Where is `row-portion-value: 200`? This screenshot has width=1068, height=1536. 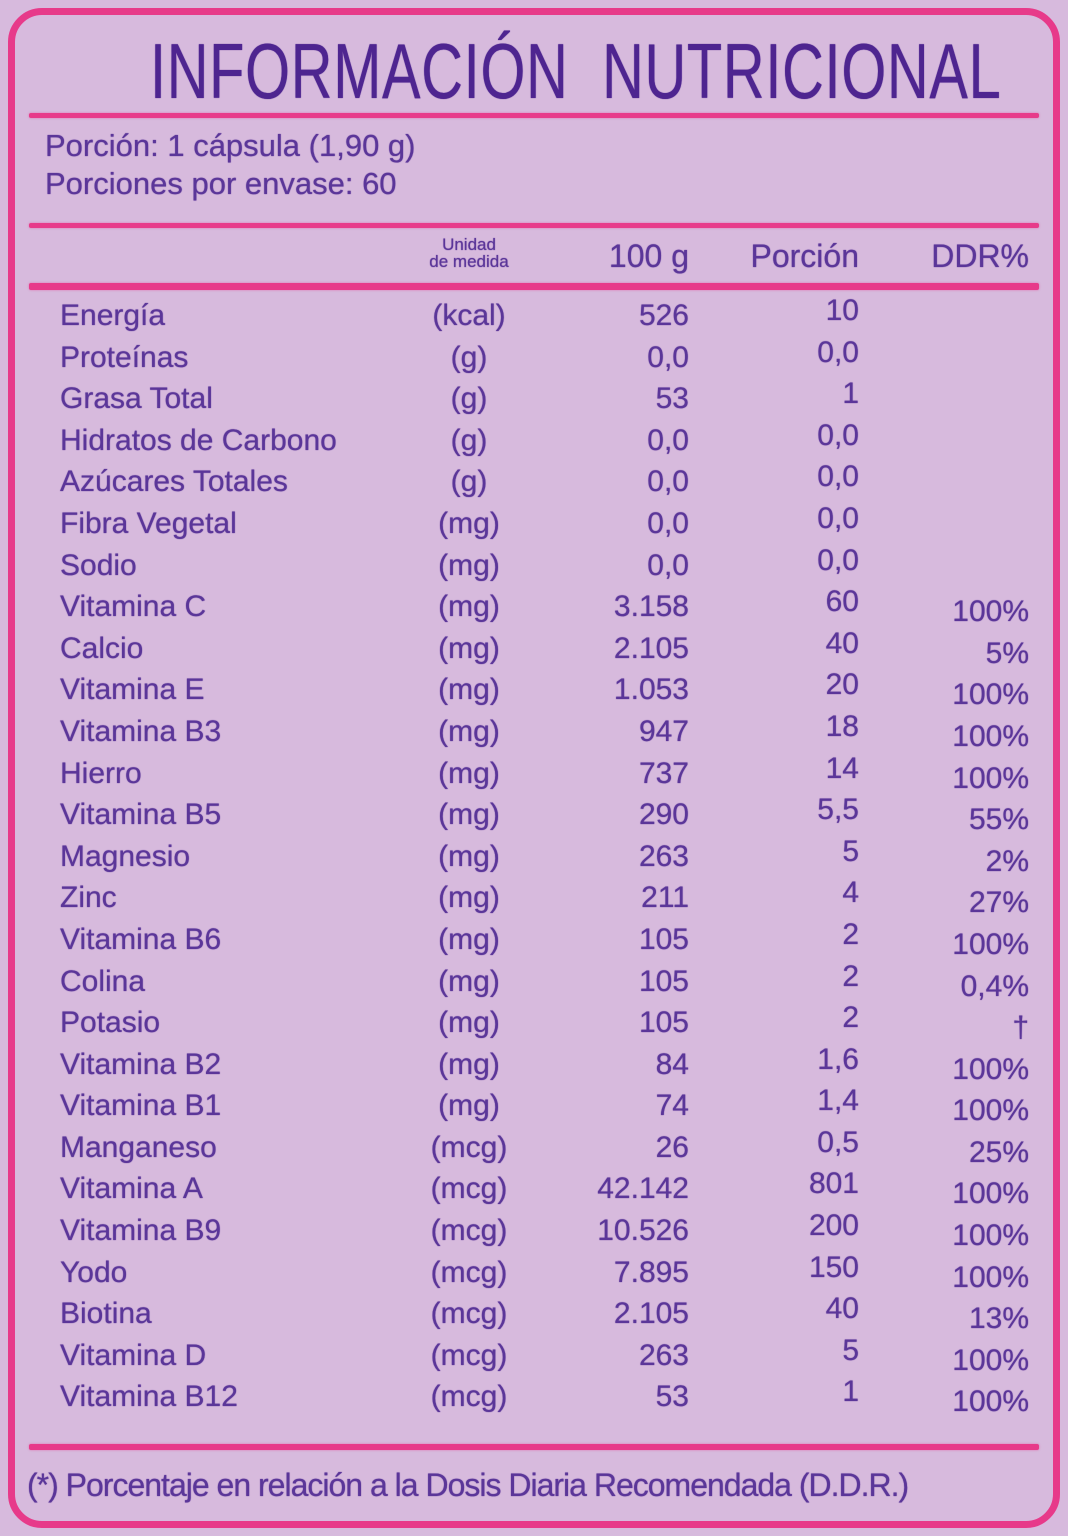
row-portion-value: 200 is located at coordinates (833, 1226).